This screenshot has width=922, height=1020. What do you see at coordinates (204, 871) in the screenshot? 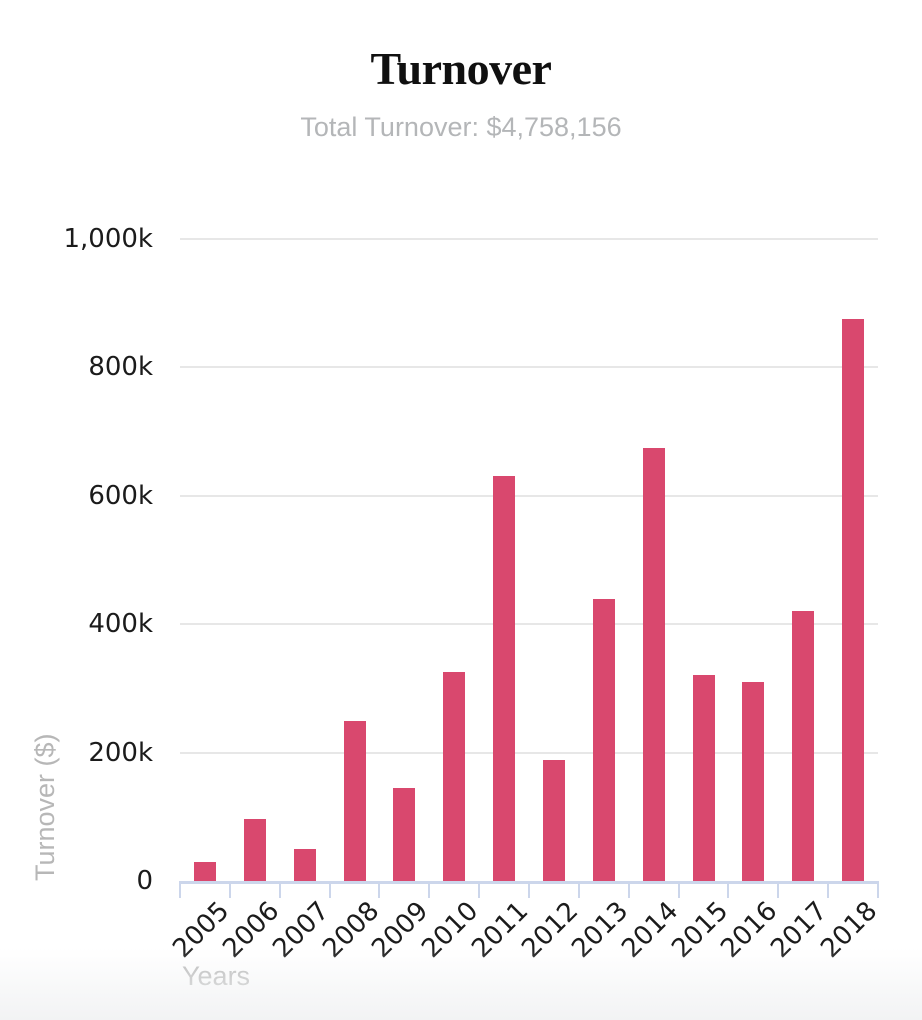
I see `bar-2005` at bounding box center [204, 871].